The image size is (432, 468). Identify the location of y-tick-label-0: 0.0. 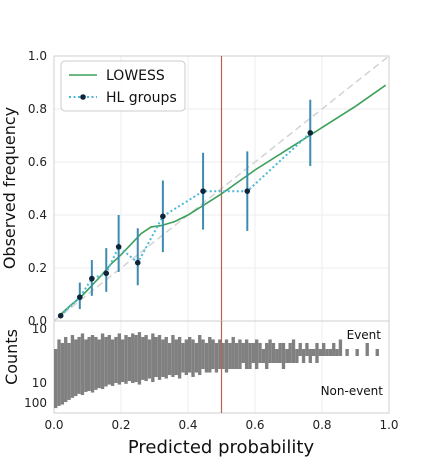
(37, 321).